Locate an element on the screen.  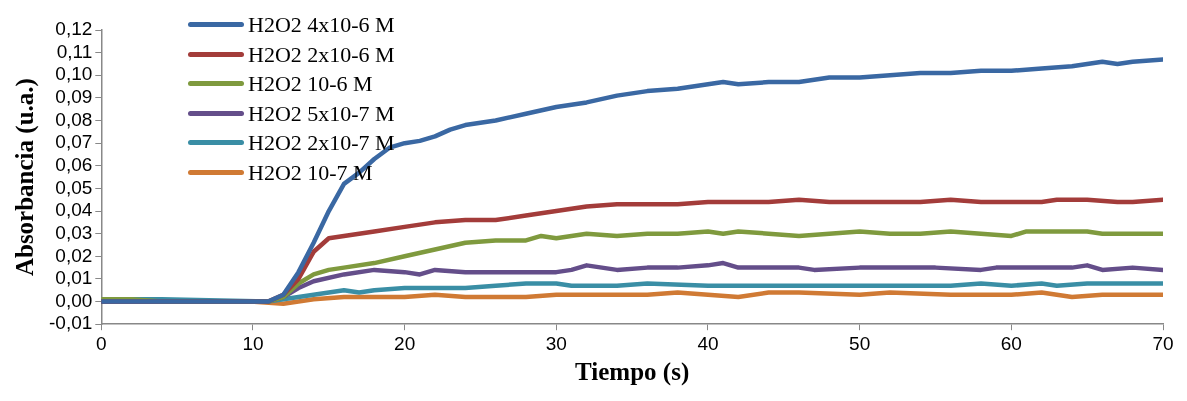
x-tick-label: 20 is located at coordinates (405, 343).